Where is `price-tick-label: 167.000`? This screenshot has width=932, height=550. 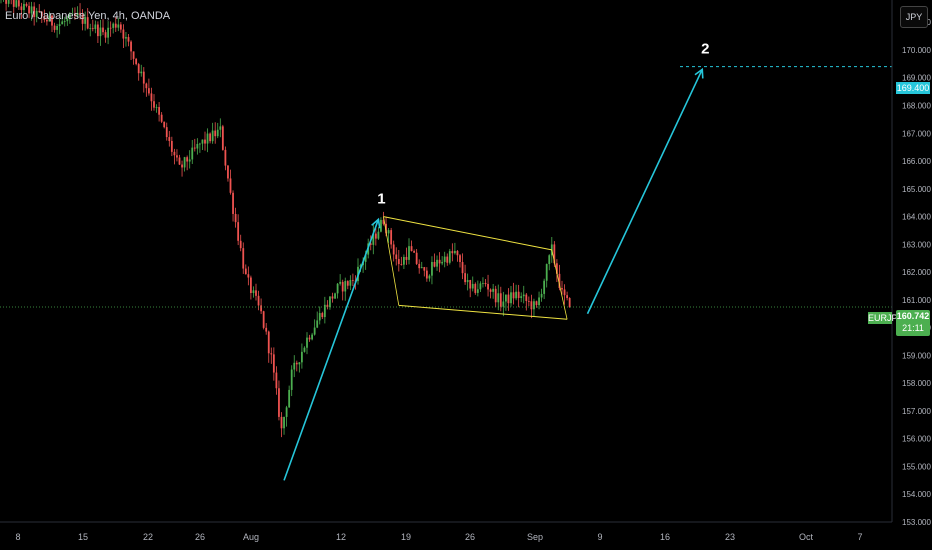
price-tick-label: 167.000 is located at coordinates (916, 133).